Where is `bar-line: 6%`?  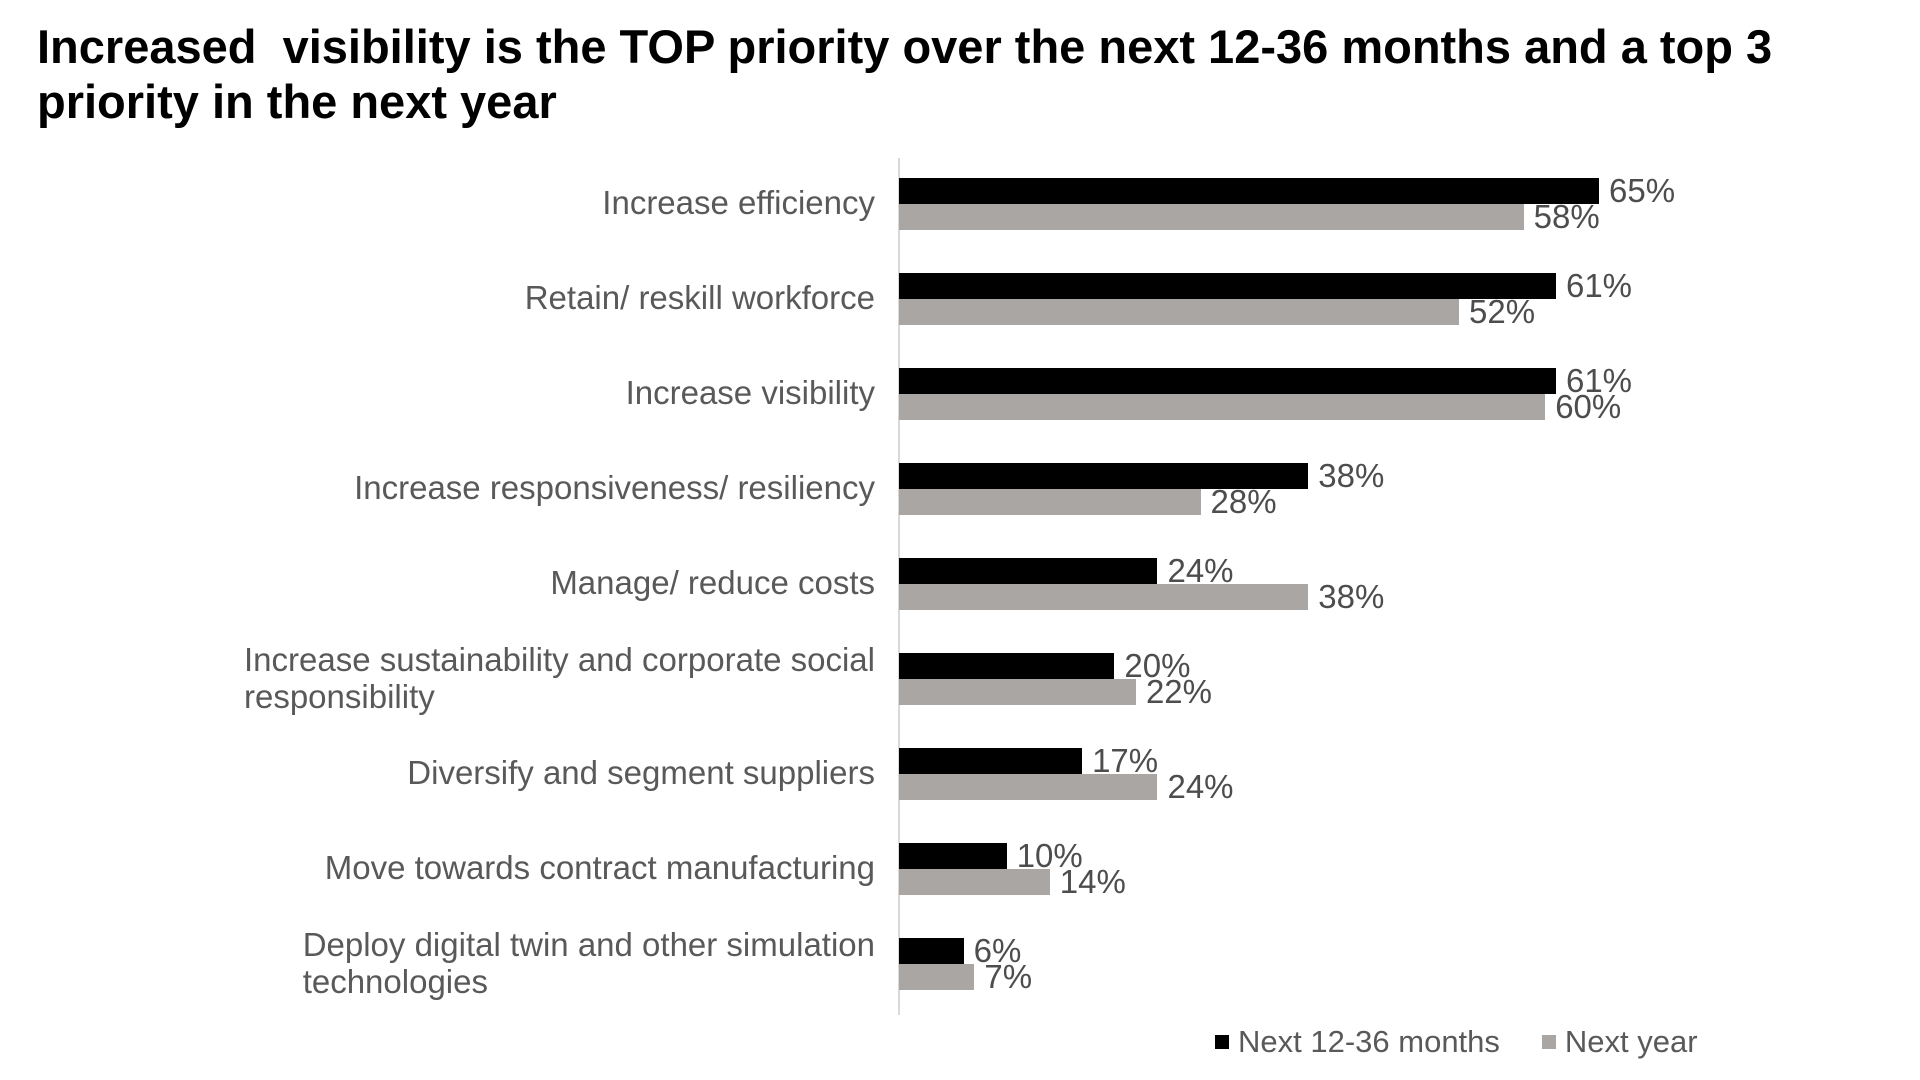
bar-line: 6% is located at coordinates (965, 950).